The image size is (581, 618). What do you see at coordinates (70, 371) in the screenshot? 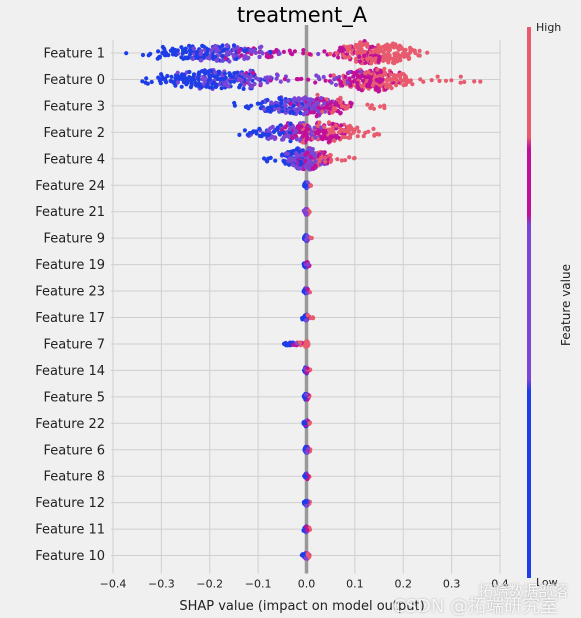
I see `feature-label: Feature 14` at bounding box center [70, 371].